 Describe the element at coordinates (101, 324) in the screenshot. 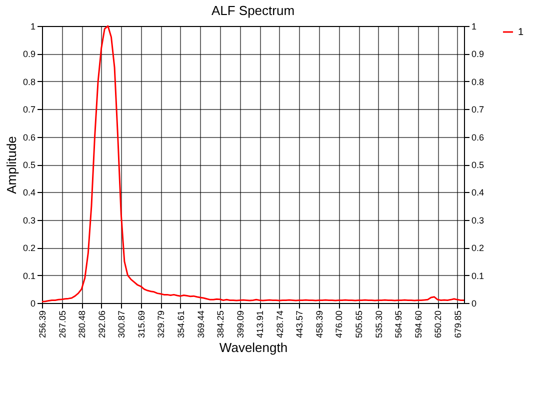

I see `x-tick-label: 292.06` at that location.